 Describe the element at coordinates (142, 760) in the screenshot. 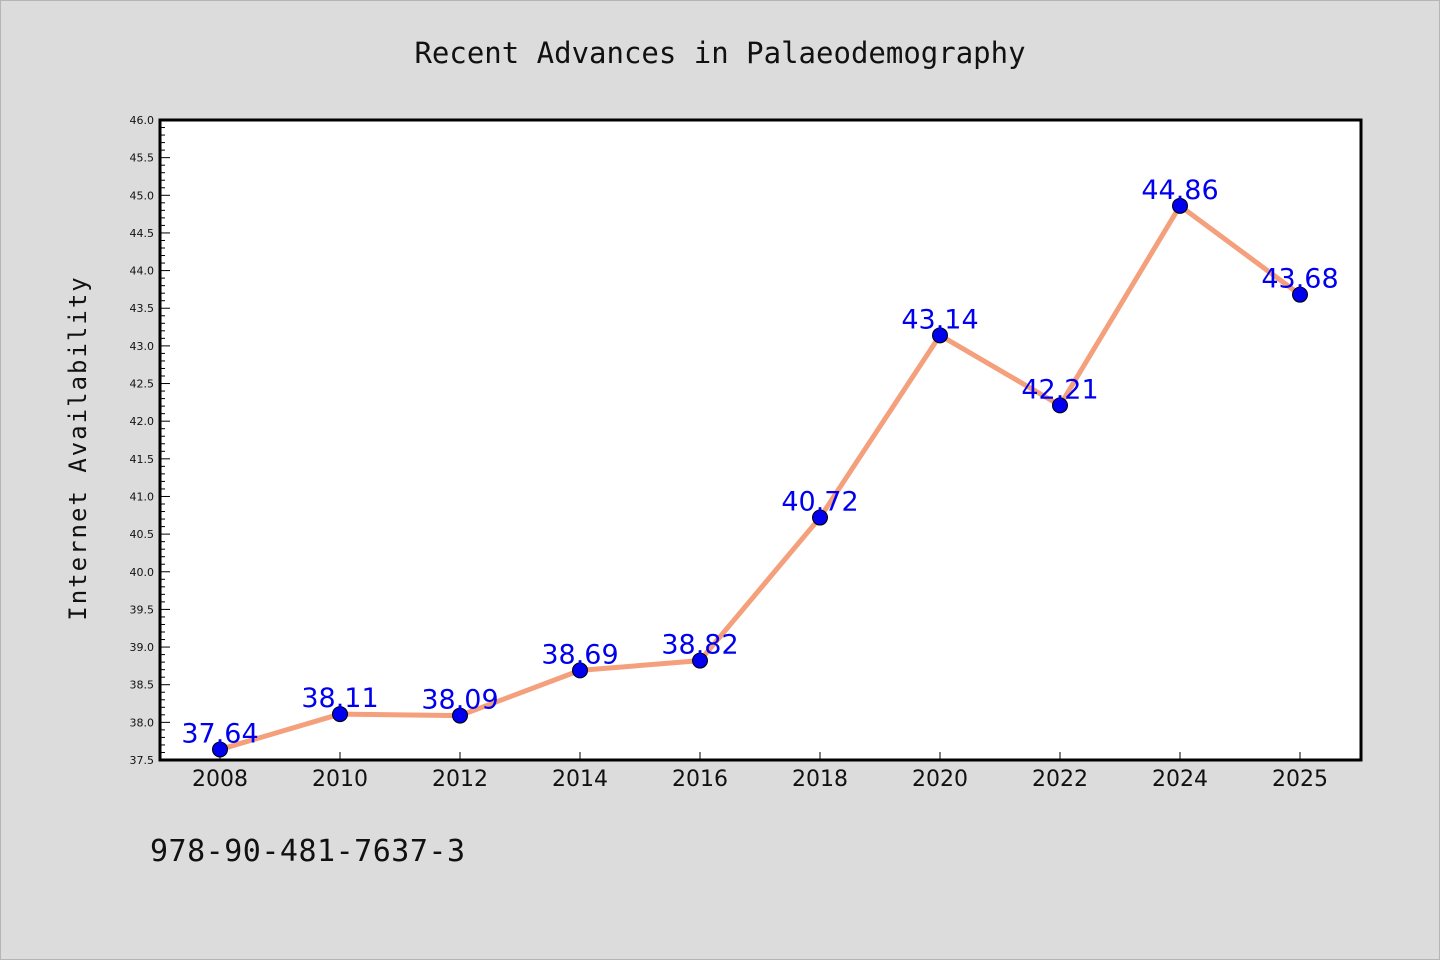

I see `y-tick-label: 37.5` at that location.